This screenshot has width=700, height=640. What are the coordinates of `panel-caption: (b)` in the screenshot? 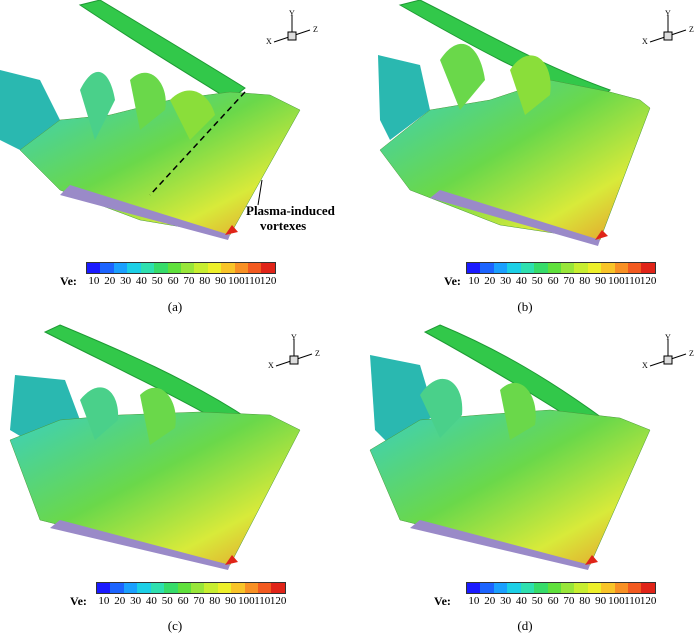 It's located at (525, 306).